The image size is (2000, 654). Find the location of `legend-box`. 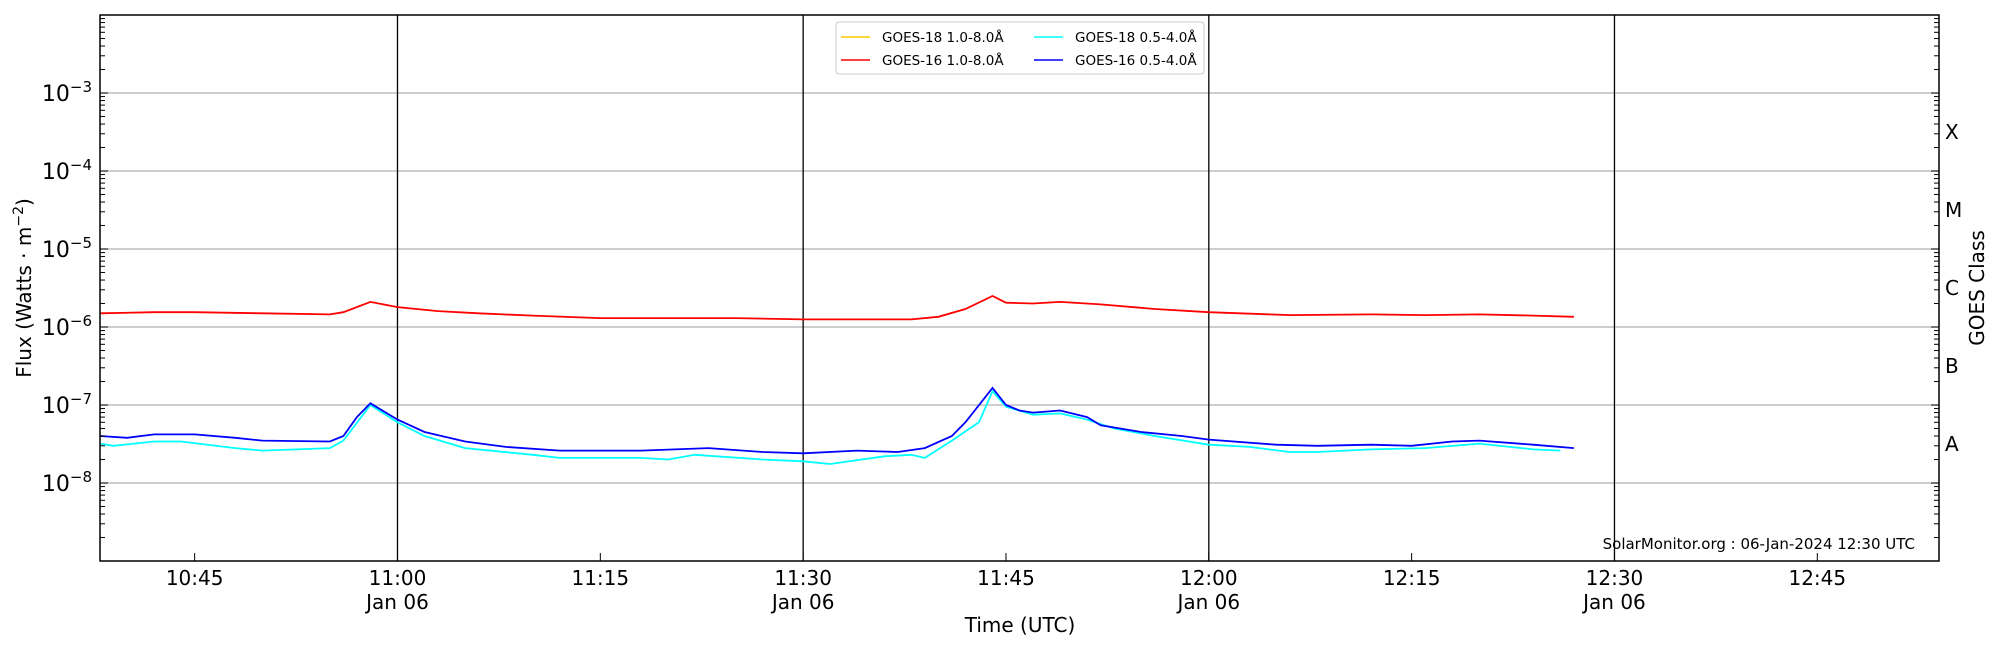

legend-box is located at coordinates (1020, 48).